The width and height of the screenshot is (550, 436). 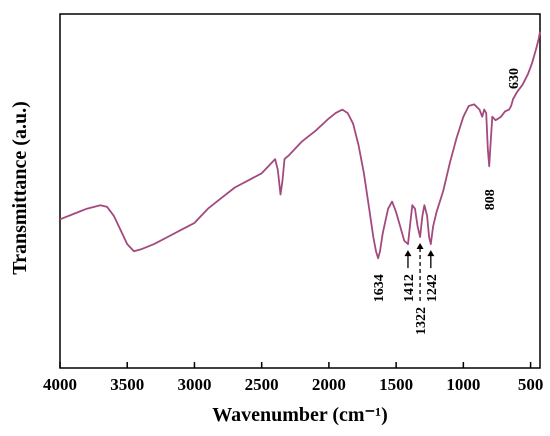 What do you see at coordinates (421, 321) in the screenshot?
I see `peak-label-text: 1322` at bounding box center [421, 321].